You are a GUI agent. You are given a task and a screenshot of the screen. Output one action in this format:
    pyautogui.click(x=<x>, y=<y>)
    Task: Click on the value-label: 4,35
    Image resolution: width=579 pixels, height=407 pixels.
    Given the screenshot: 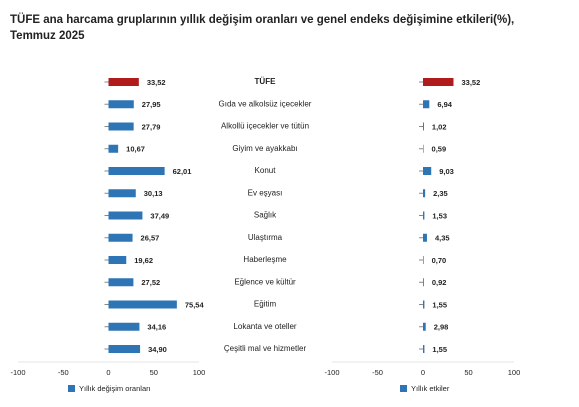 What is the action you would take?
    pyautogui.click(x=442, y=238)
    